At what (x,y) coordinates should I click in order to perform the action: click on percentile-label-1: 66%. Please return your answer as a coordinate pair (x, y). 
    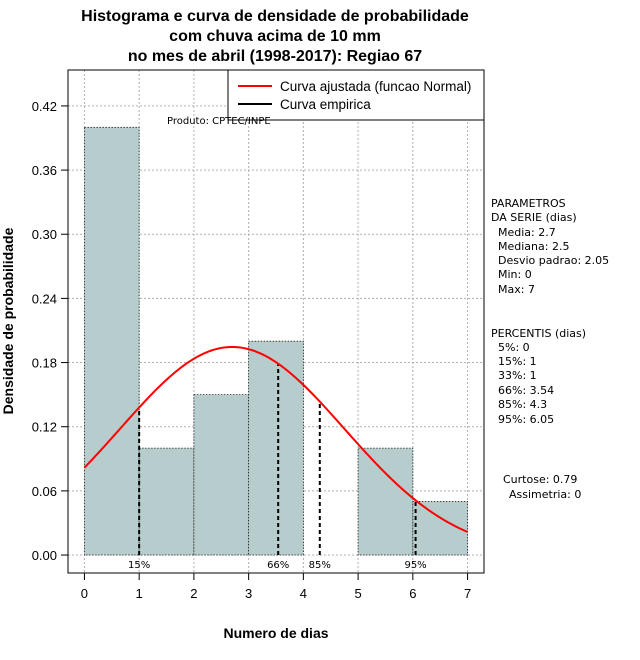
    Looking at the image, I should click on (278, 565).